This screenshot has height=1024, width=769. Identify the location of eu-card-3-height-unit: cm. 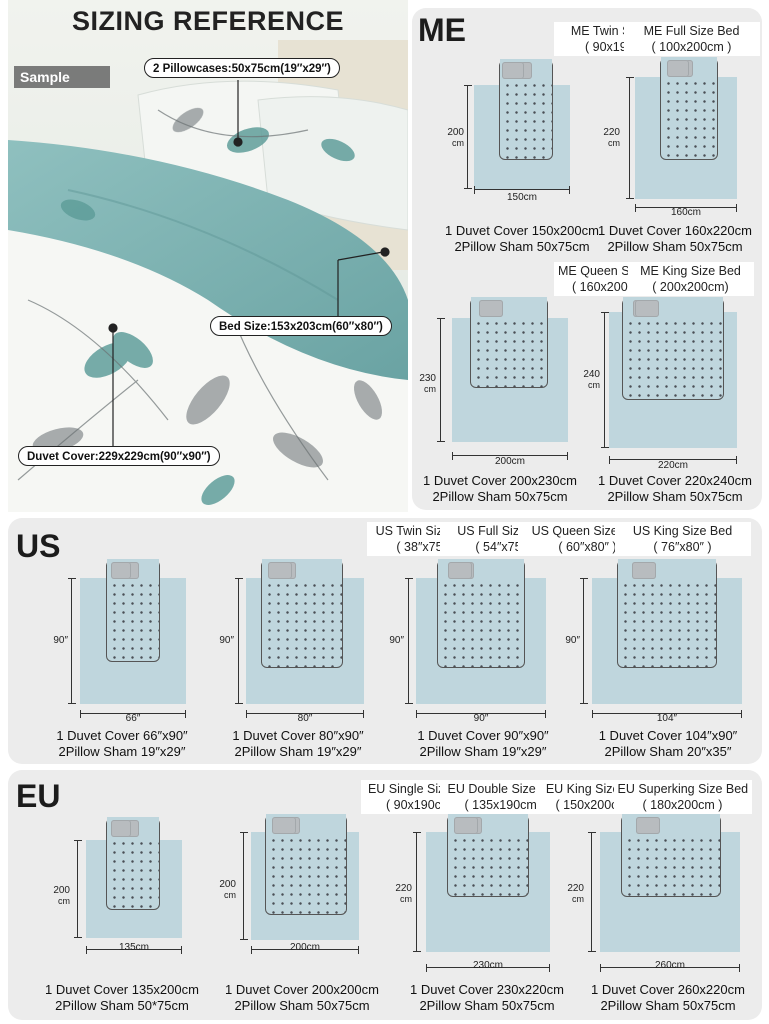
(578, 899).